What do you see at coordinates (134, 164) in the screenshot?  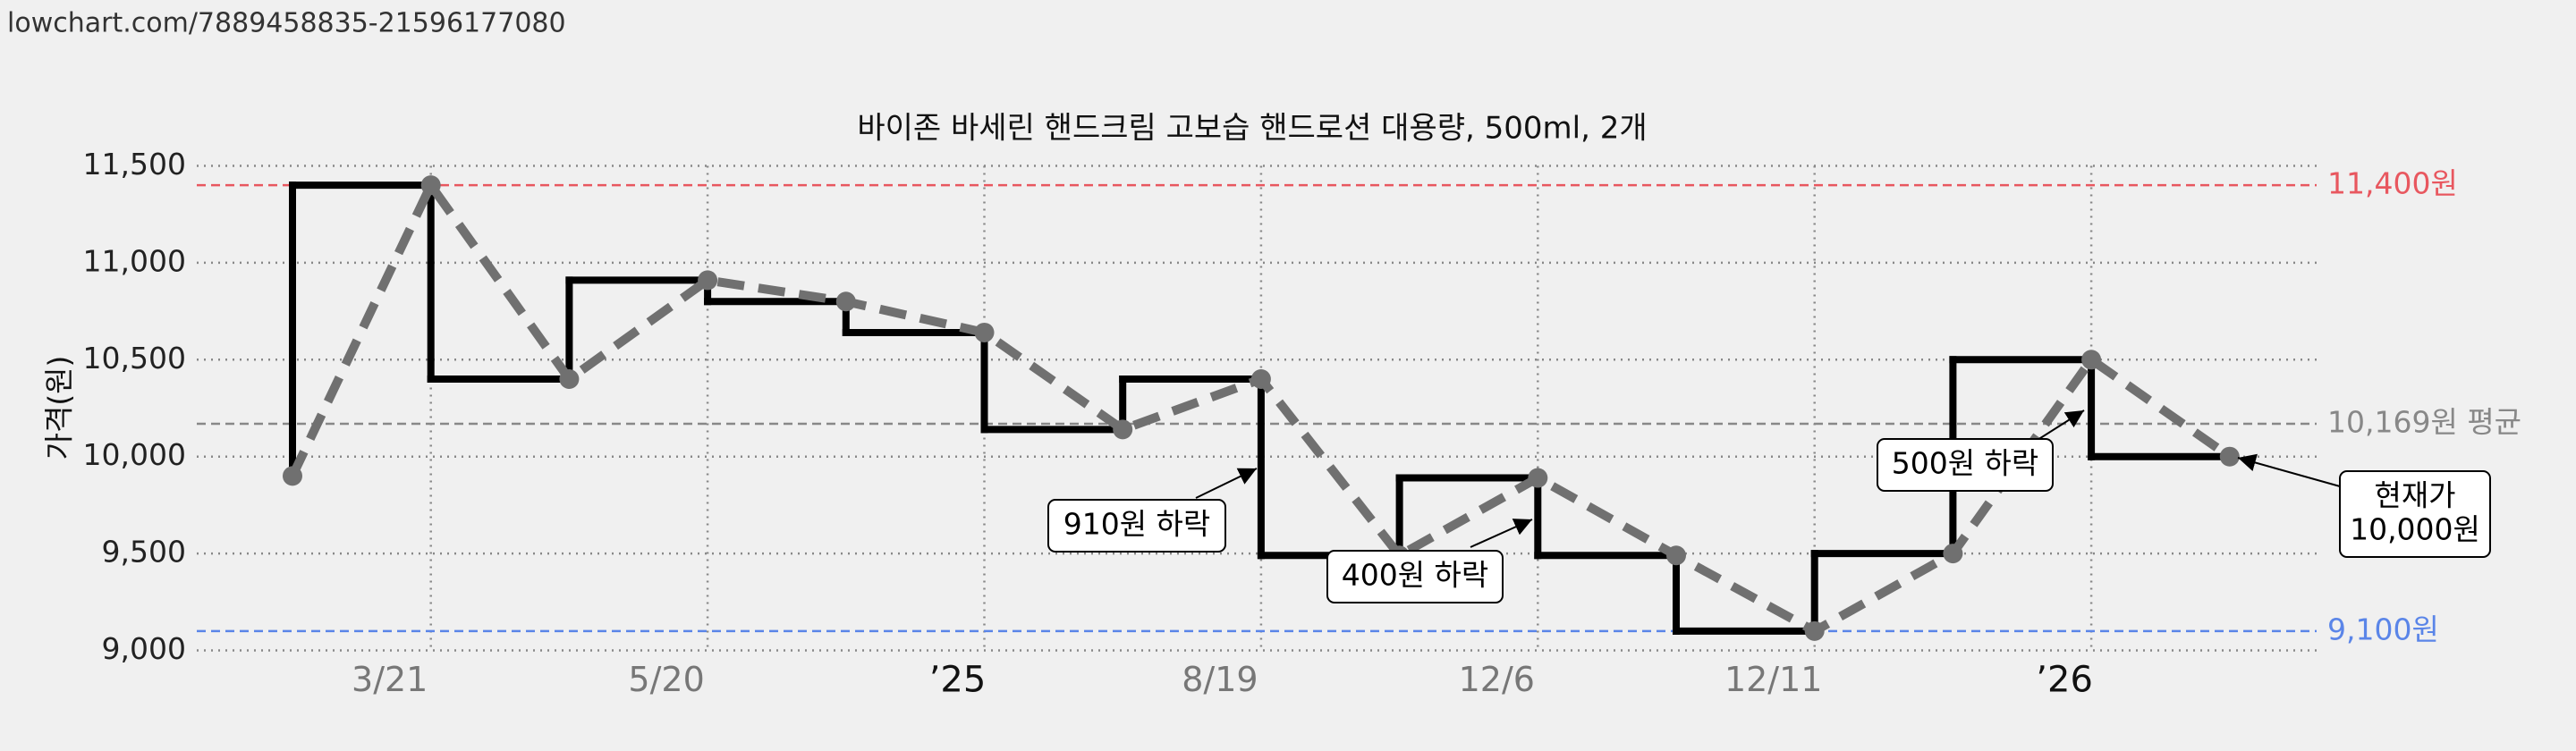 I see `y-tick-label: 11,500` at bounding box center [134, 164].